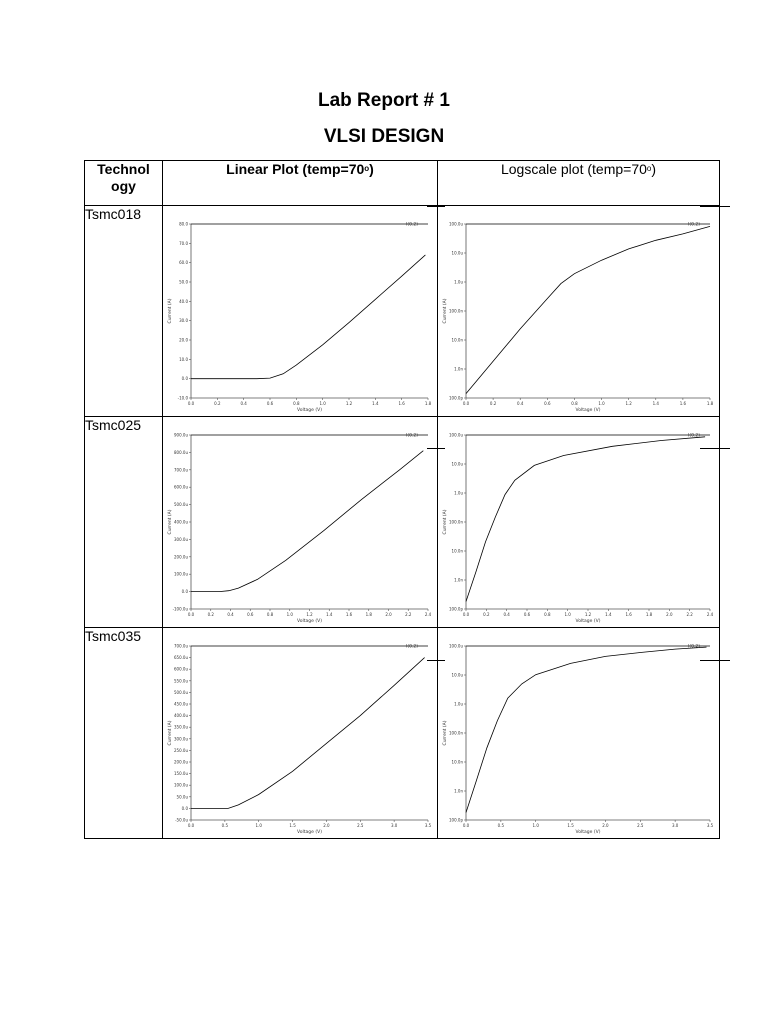  What do you see at coordinates (295, 169) in the screenshot?
I see `linear-header-text: Linear Plot (temp=70` at bounding box center [295, 169].